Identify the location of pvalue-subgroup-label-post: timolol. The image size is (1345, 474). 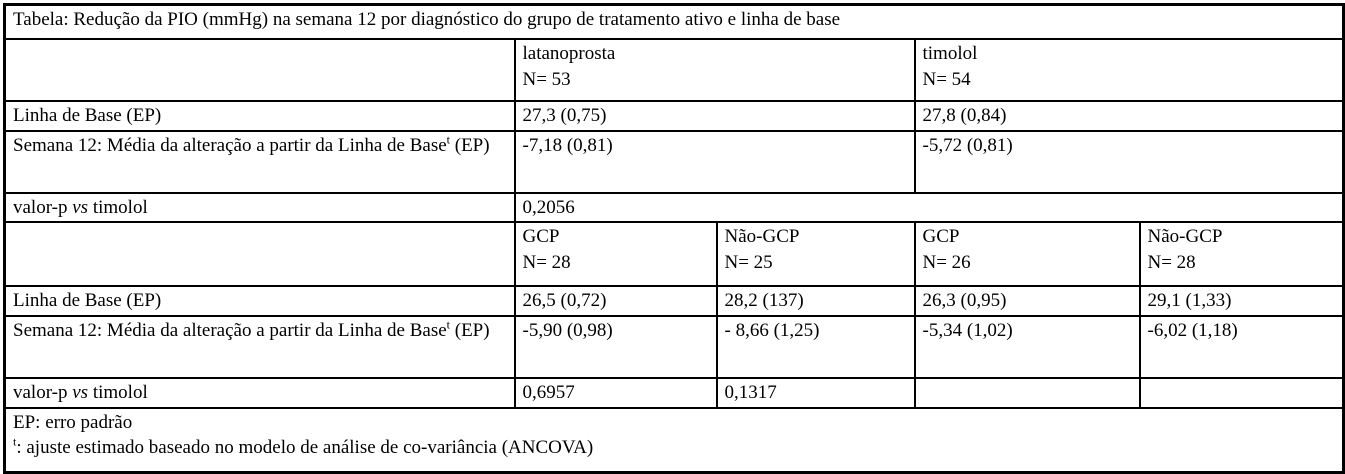
(120, 392).